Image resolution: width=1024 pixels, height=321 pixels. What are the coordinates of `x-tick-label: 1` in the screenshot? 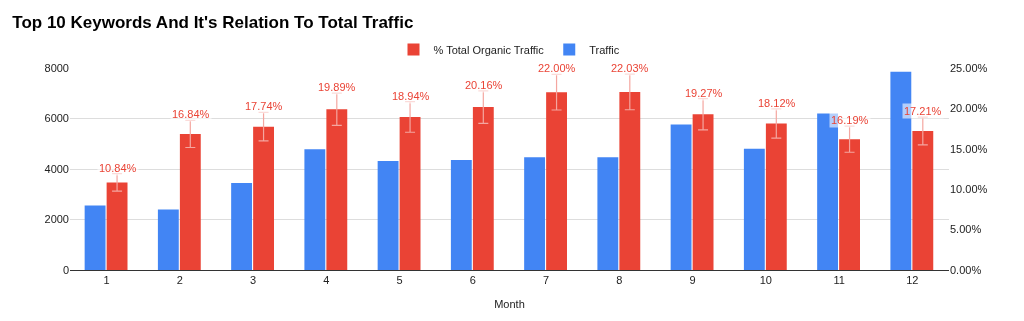 It's located at (106, 280).